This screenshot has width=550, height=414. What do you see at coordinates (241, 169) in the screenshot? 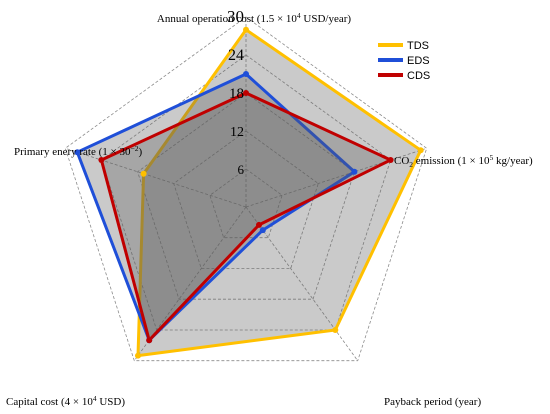
I see `tick-label-6: 6` at bounding box center [241, 169].